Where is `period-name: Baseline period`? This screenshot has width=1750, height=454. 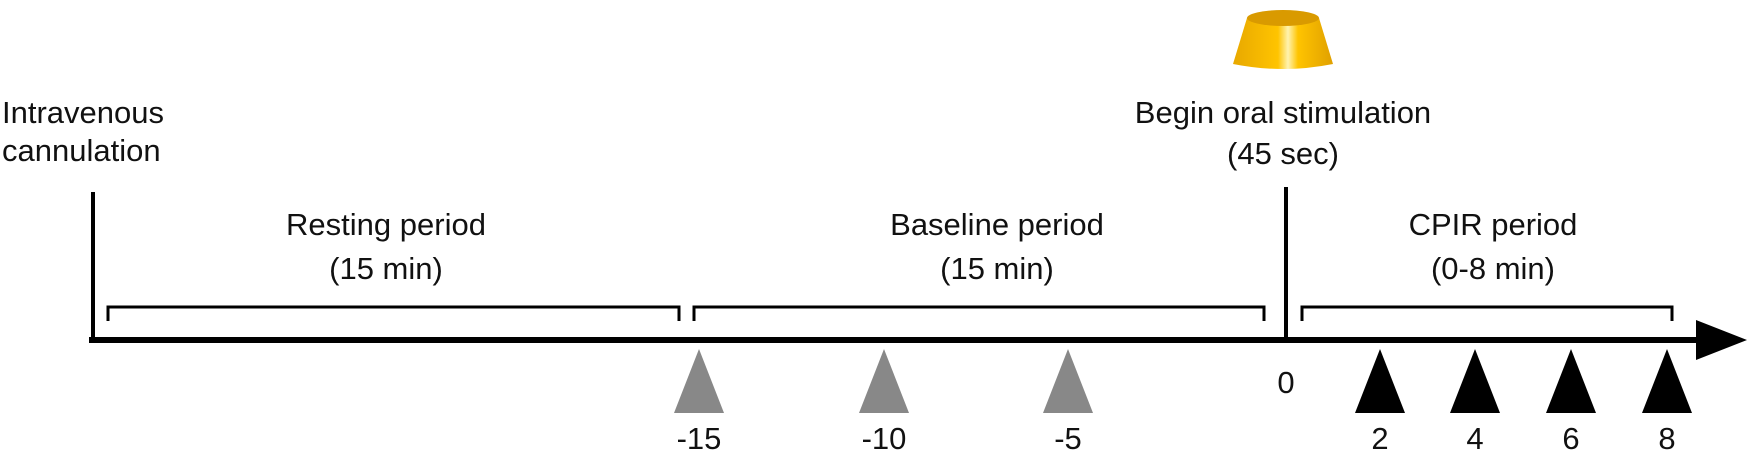 period-name: Baseline period is located at coordinates (997, 224).